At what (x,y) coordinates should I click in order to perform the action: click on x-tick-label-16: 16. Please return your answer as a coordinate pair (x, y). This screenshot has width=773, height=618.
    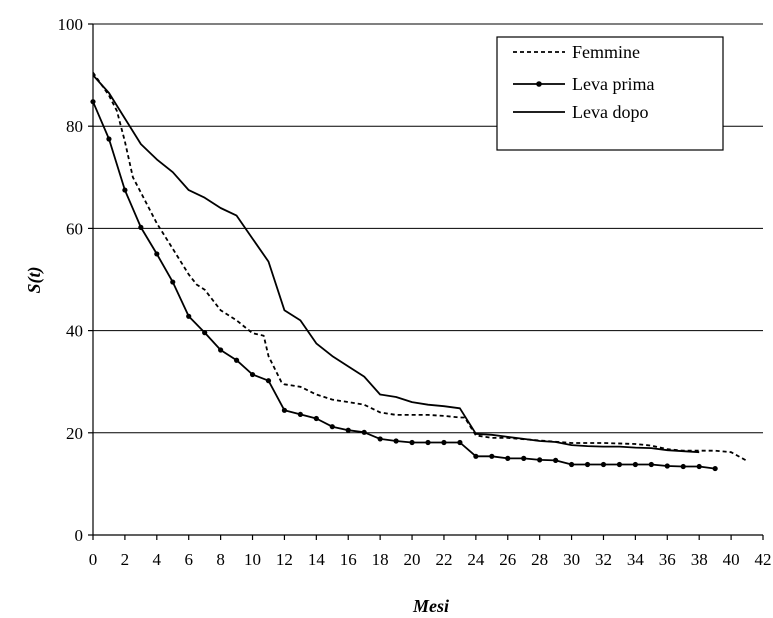
    Looking at the image, I should click on (348, 559).